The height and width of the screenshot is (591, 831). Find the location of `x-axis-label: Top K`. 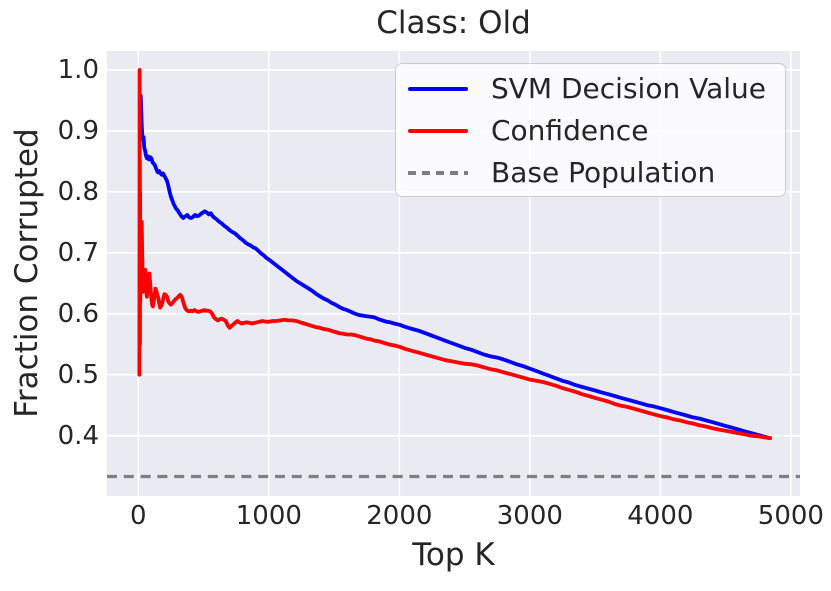

x-axis-label: Top K is located at coordinates (453, 555).